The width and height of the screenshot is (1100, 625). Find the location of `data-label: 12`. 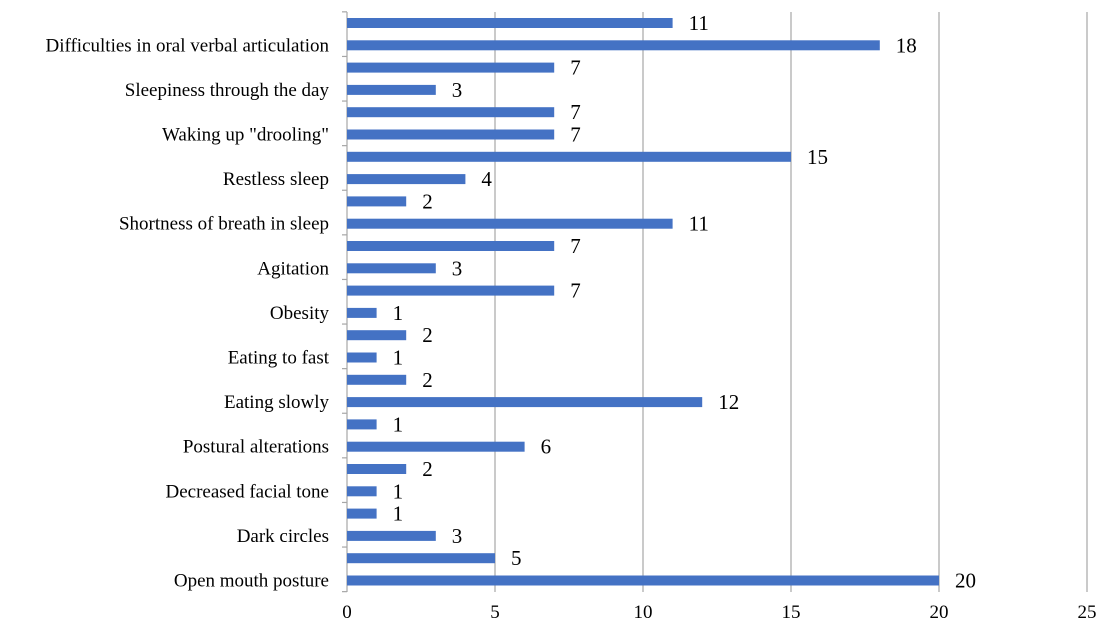

data-label: 12 is located at coordinates (728, 402).